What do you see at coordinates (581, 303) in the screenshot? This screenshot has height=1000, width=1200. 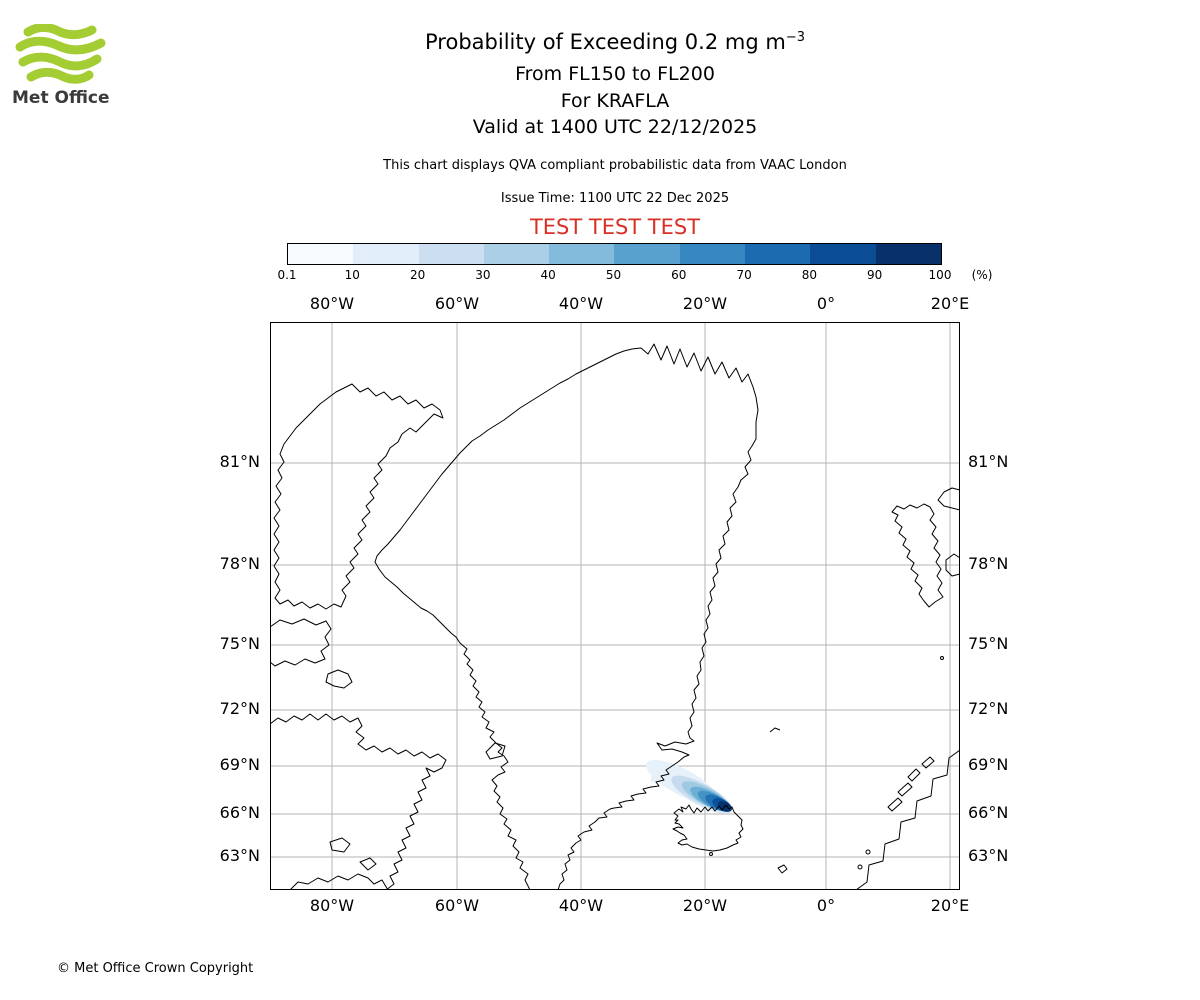 I see `lon-label-top: 40°W` at bounding box center [581, 303].